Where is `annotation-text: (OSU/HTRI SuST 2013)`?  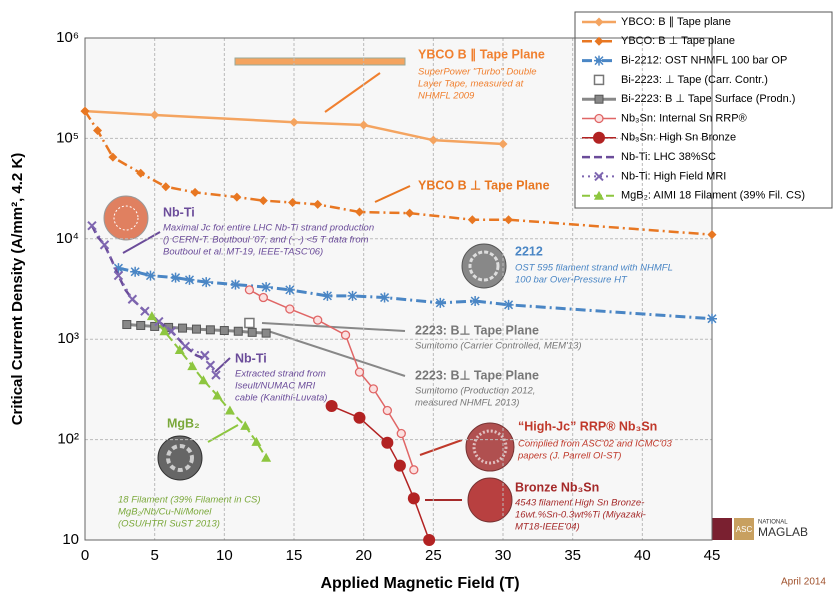 annotation-text: (OSU/HTRI SuST 2013) is located at coordinates (169, 524).